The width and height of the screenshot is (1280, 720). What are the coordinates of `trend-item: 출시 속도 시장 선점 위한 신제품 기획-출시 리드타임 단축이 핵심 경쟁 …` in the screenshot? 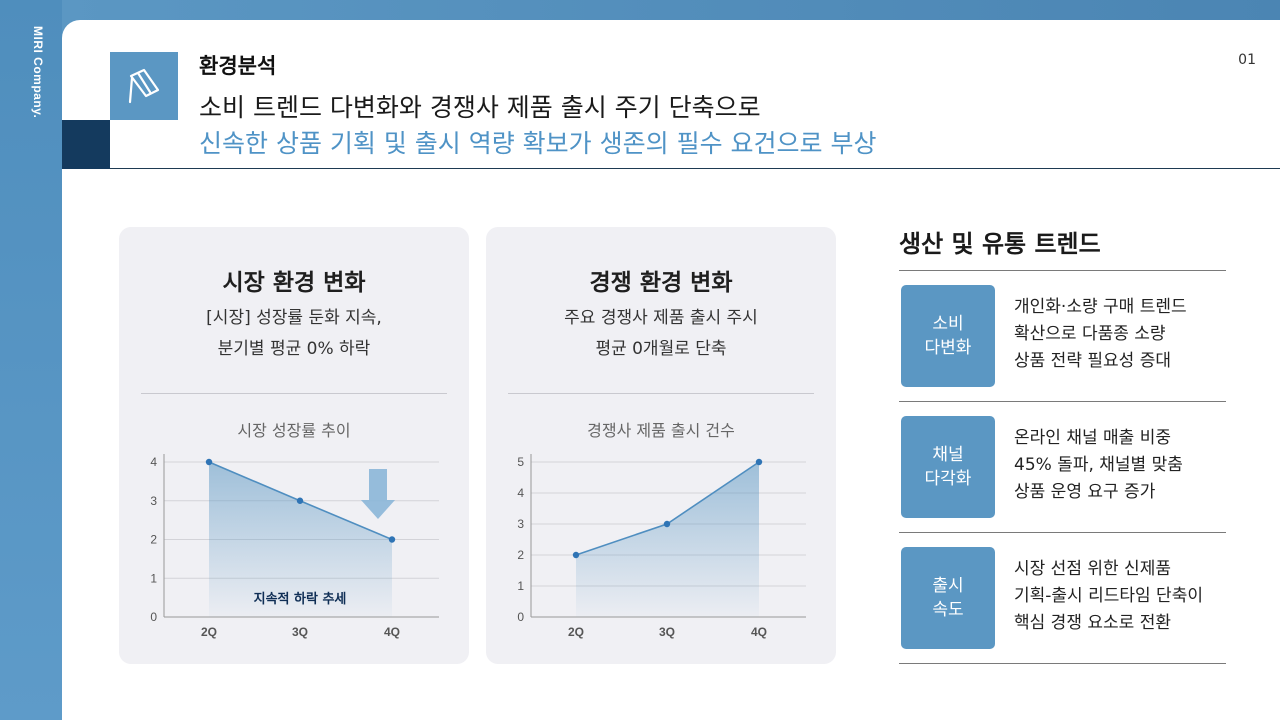 It's located at (1062, 598).